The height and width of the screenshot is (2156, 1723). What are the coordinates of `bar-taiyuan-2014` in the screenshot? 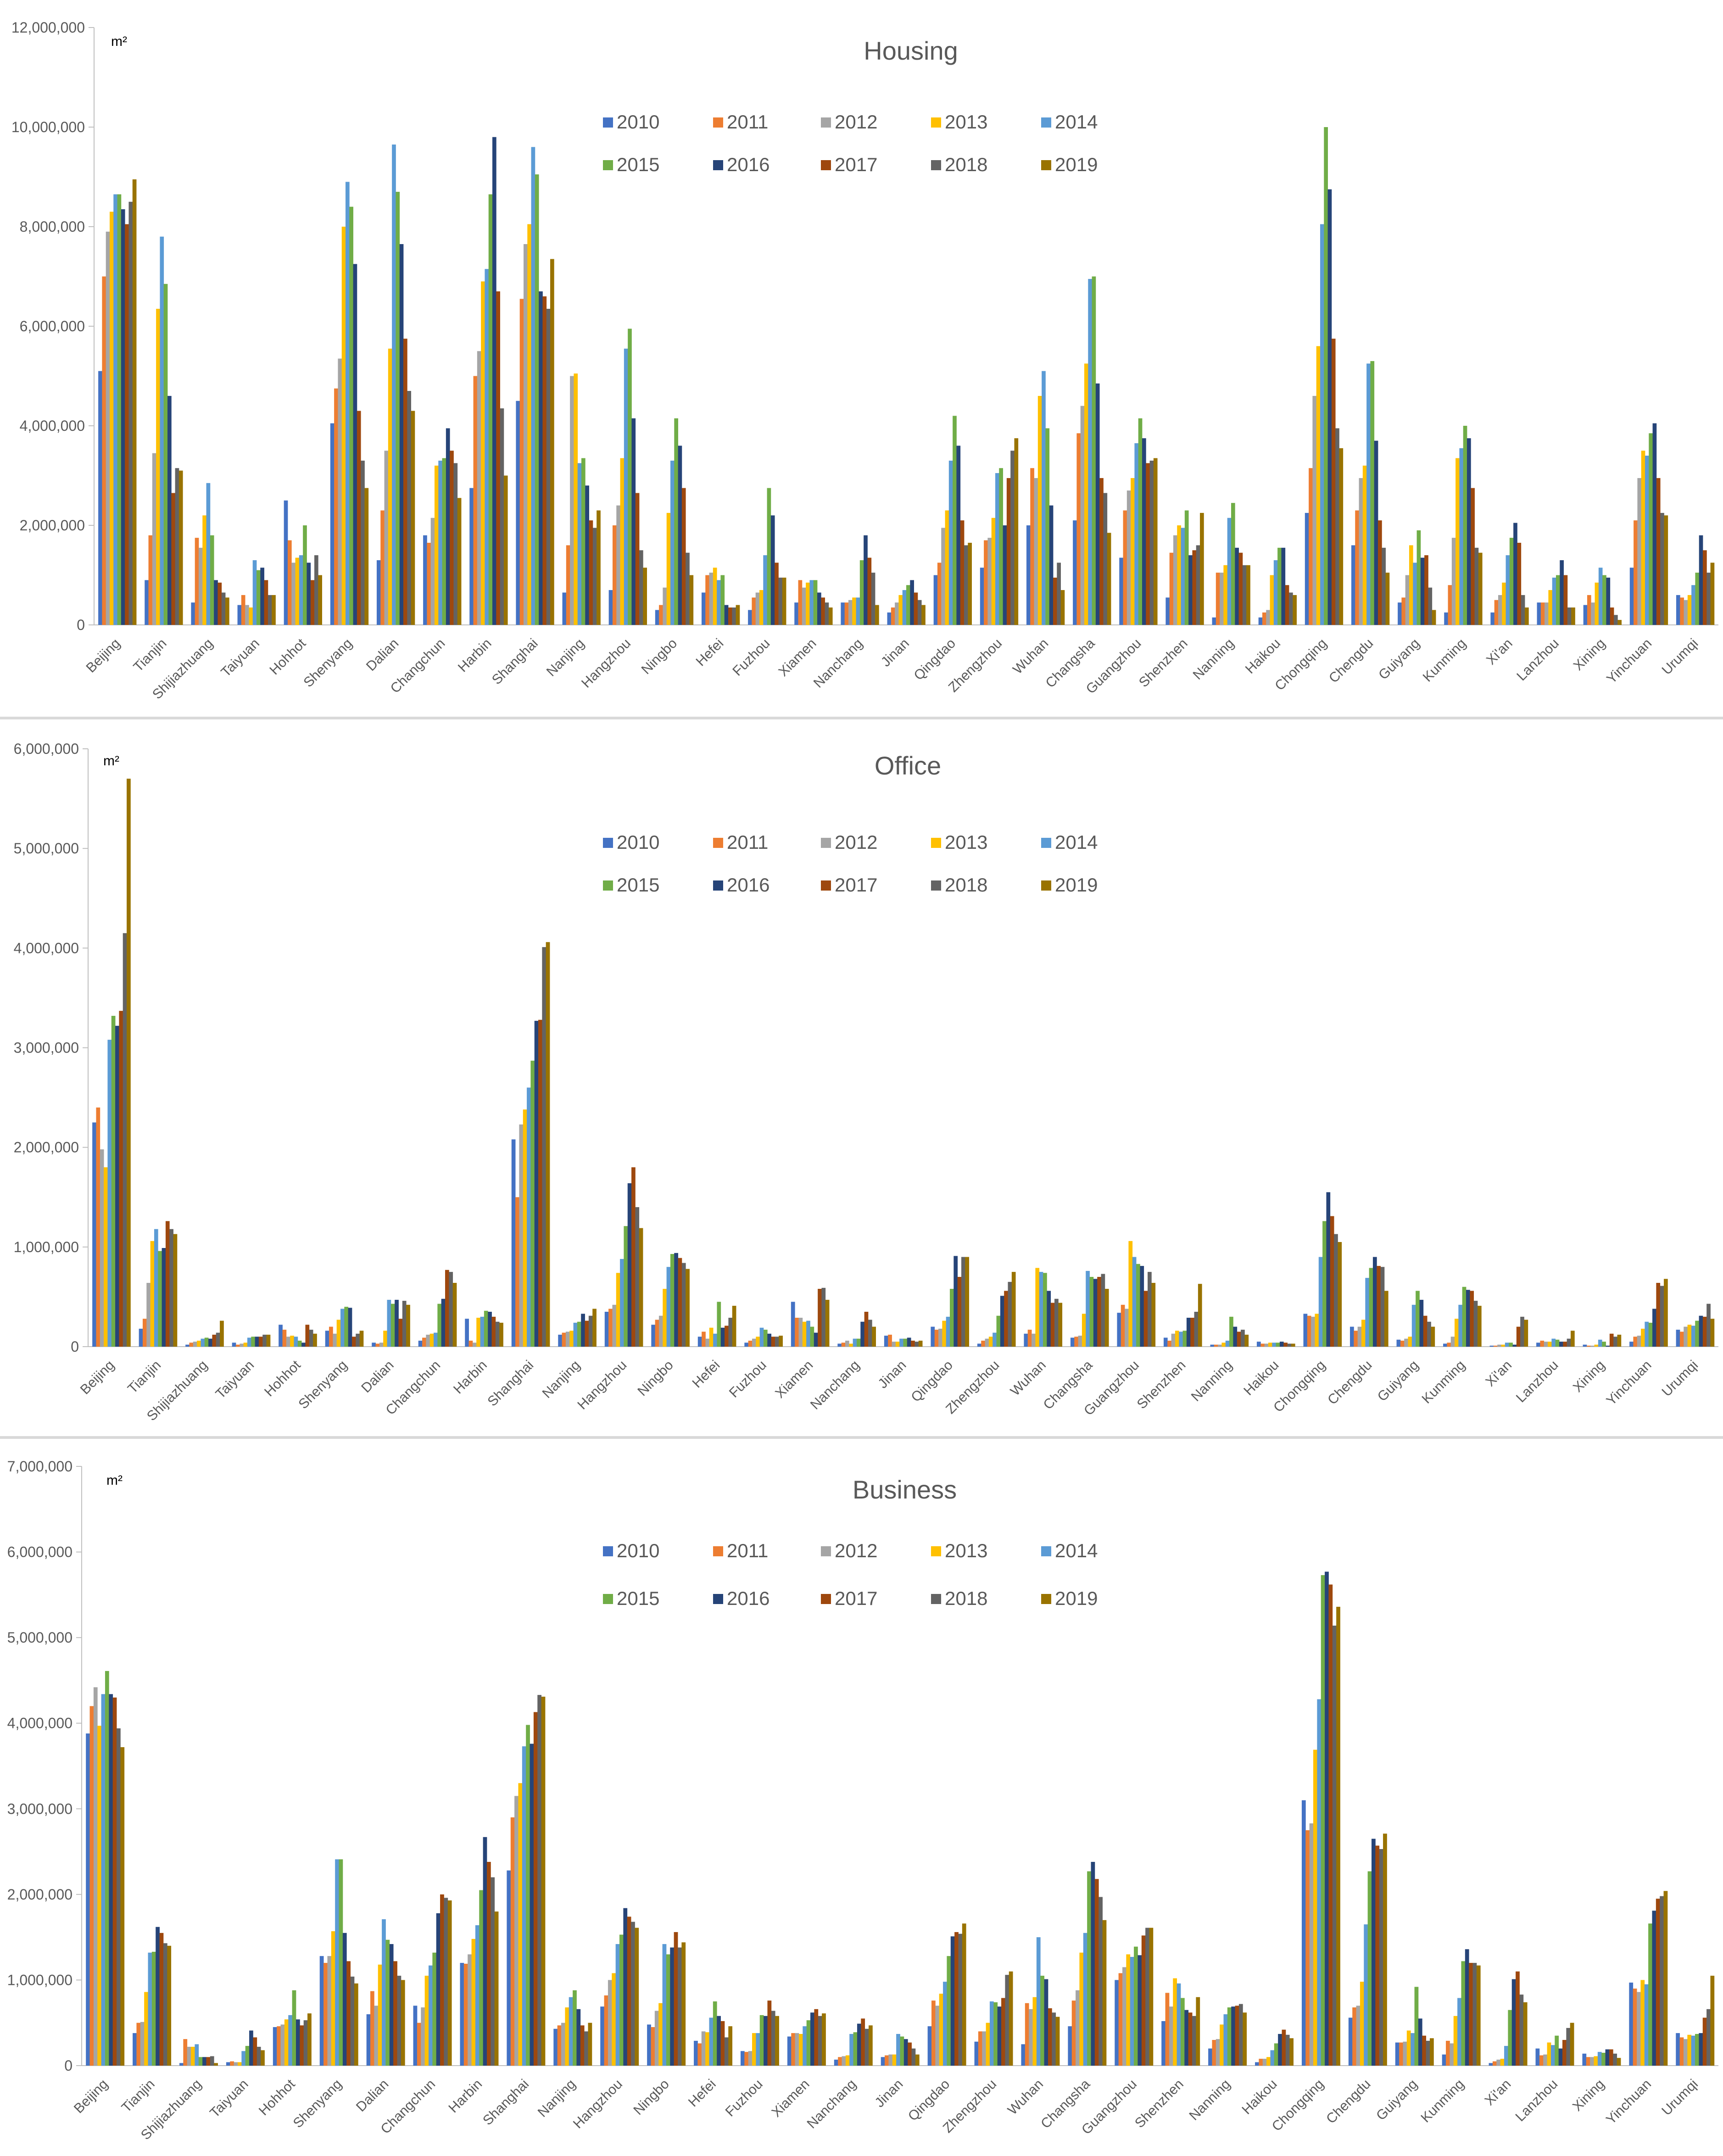 It's located at (249, 1342).